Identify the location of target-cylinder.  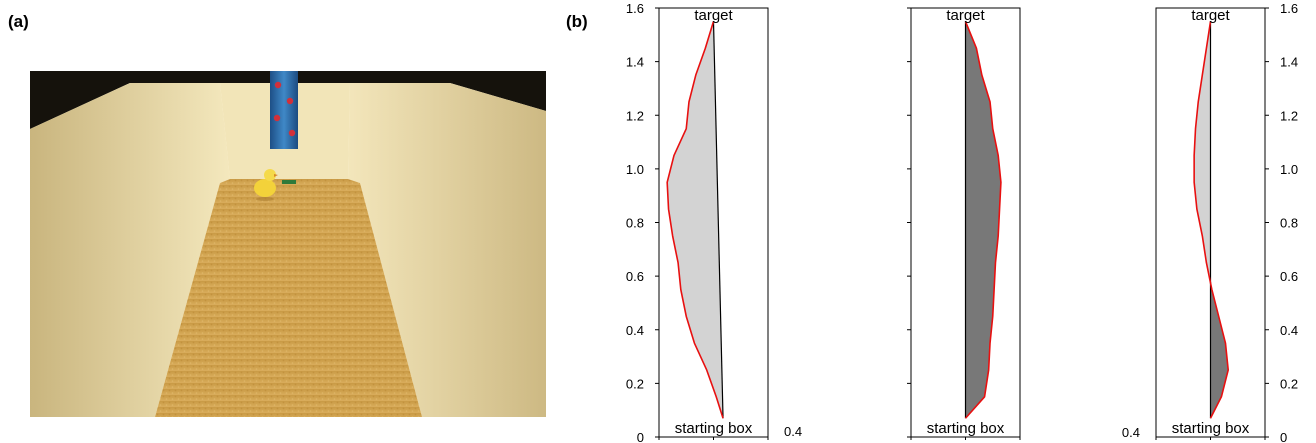
(284, 110).